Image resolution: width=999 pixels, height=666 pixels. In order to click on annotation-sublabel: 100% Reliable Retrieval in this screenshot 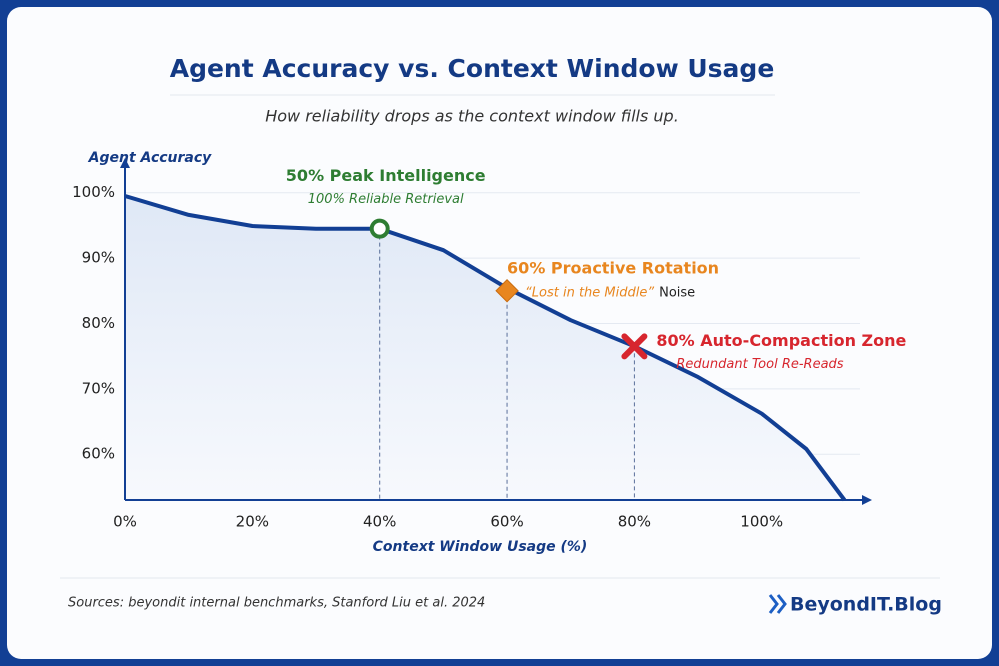, I will do `click(386, 199)`.